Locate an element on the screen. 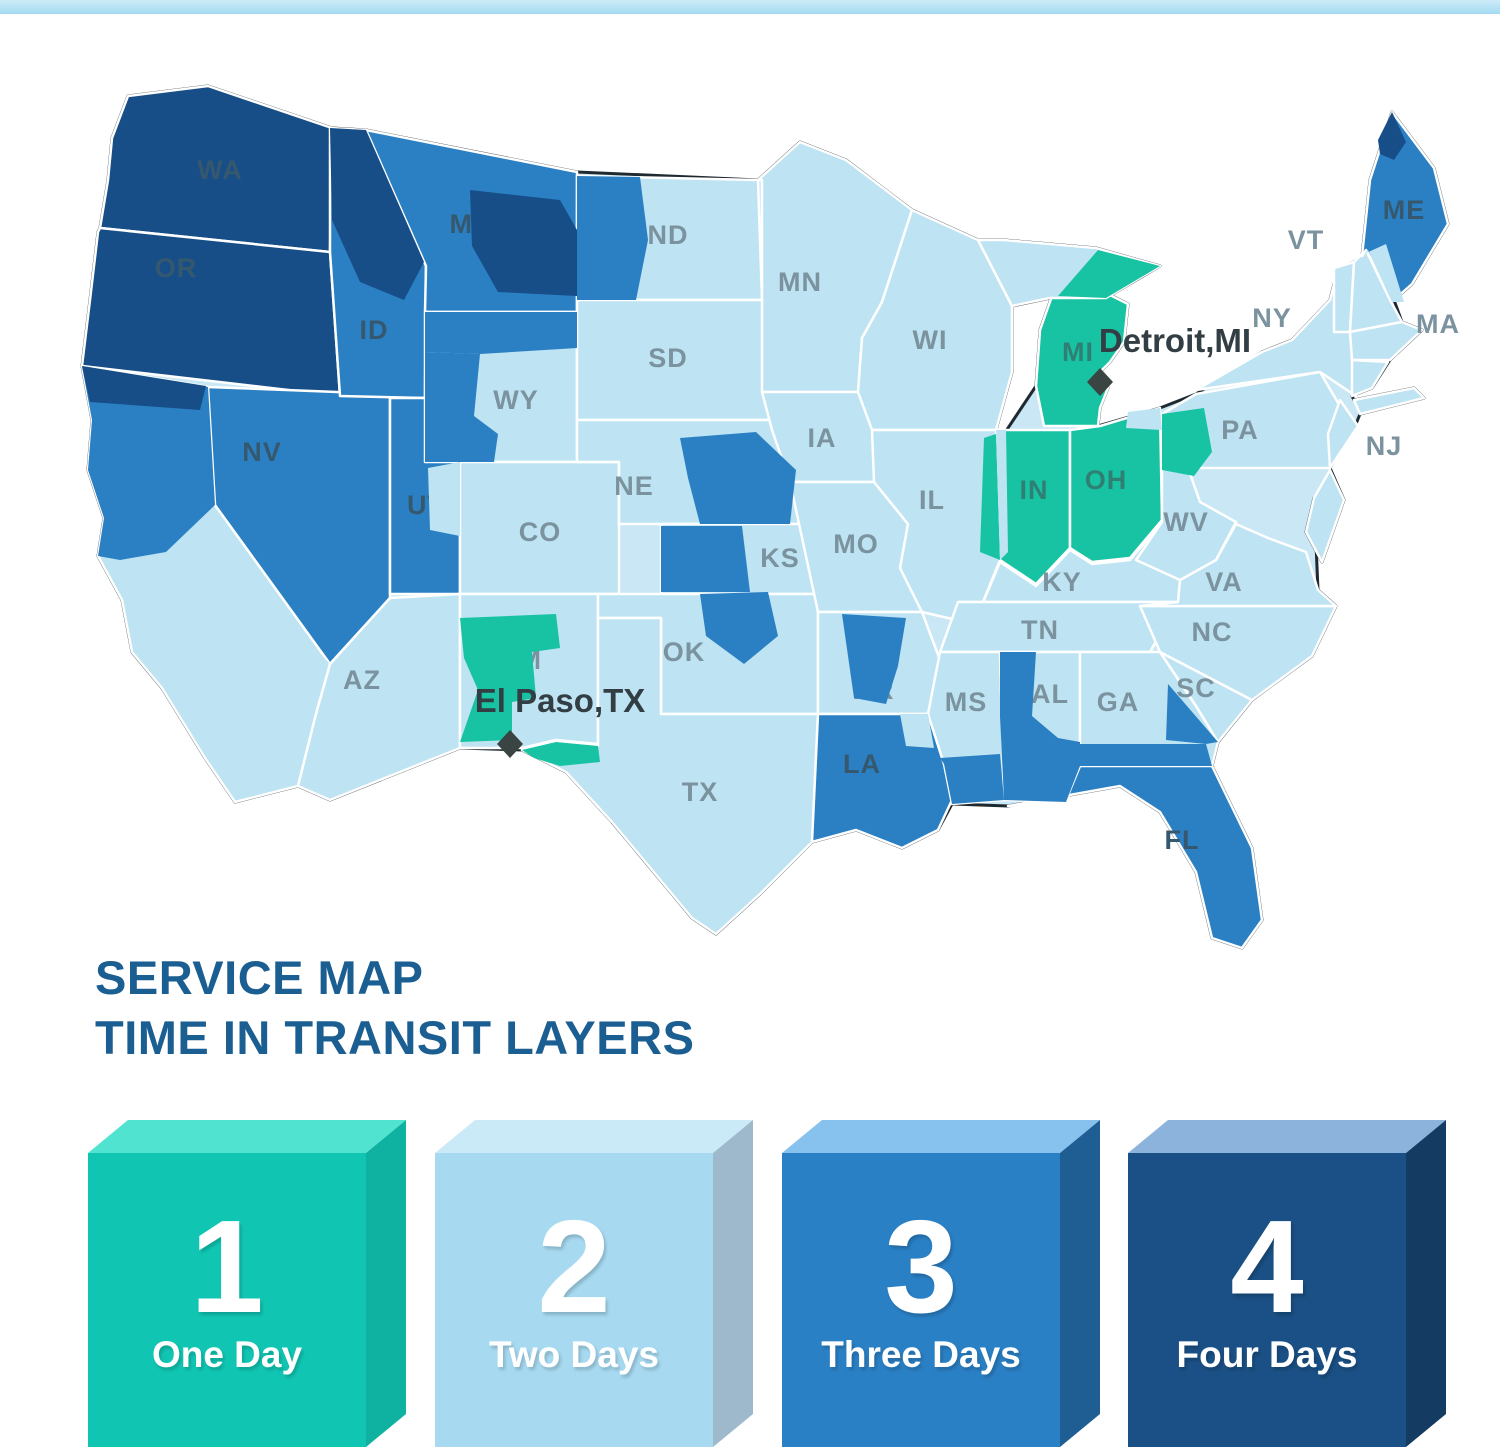 This screenshot has height=1447, width=1500. state-label: IL is located at coordinates (932, 500).